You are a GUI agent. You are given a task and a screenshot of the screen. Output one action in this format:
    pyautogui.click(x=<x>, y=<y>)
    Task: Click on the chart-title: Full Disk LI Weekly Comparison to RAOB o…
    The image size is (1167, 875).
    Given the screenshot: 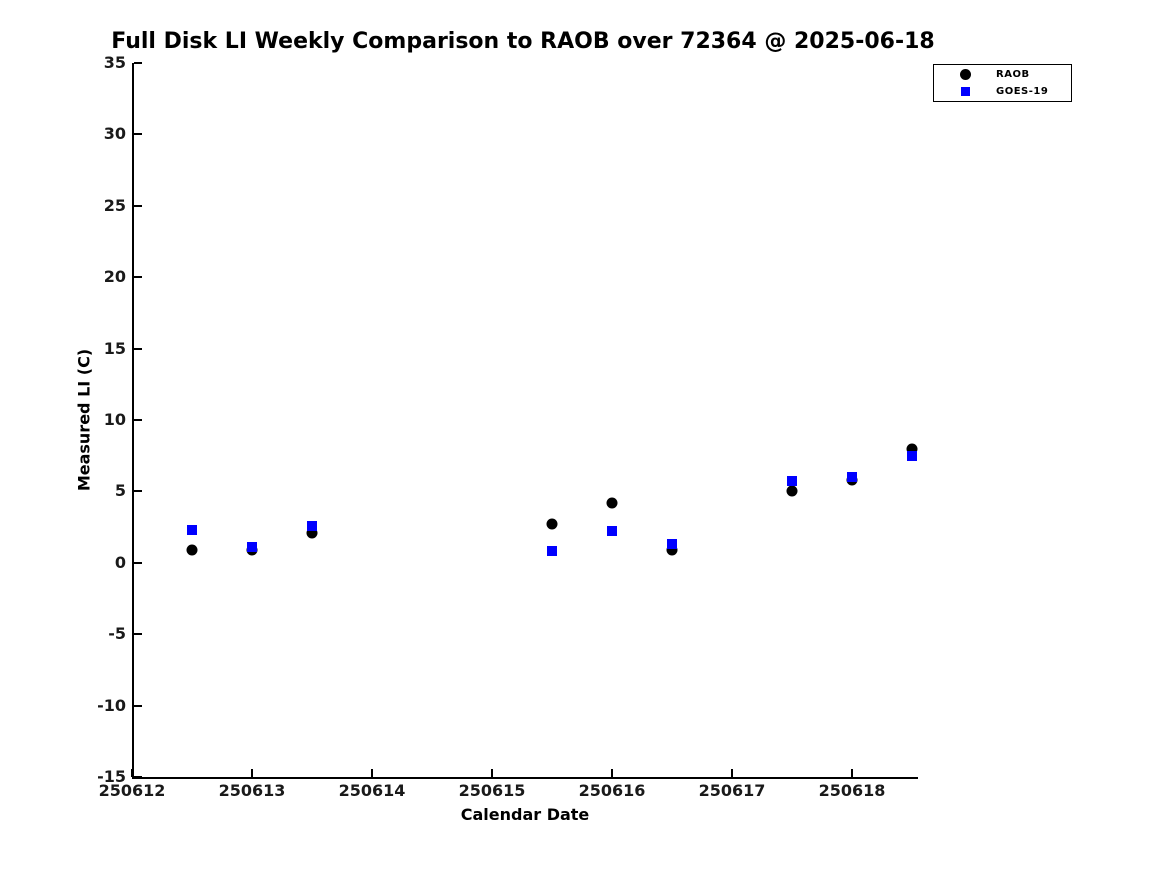 What is the action you would take?
    pyautogui.click(x=523, y=41)
    